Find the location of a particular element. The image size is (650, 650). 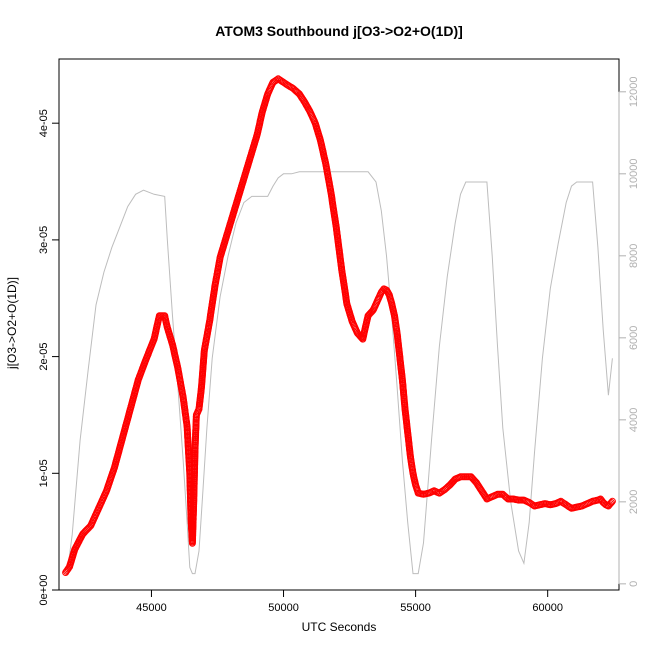

y2-tick-label: 2000 is located at coordinates (634, 502).